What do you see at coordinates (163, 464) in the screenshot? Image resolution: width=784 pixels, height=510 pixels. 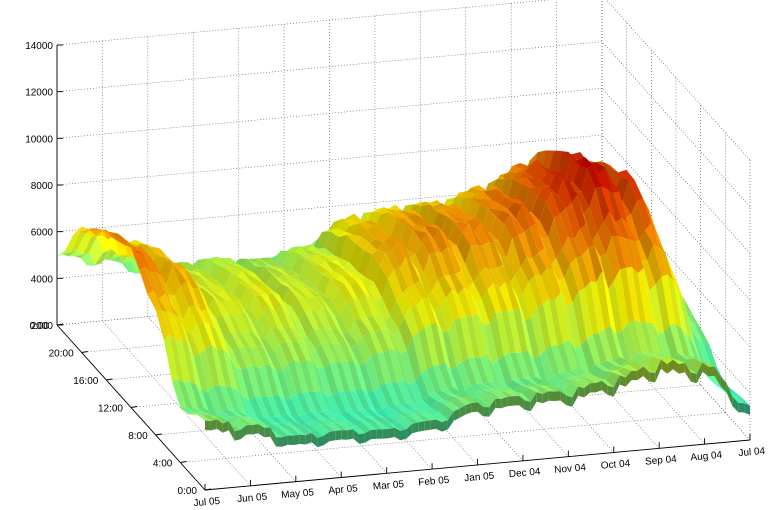 I see `time-of-day-tick-label: 4:00` at bounding box center [163, 464].